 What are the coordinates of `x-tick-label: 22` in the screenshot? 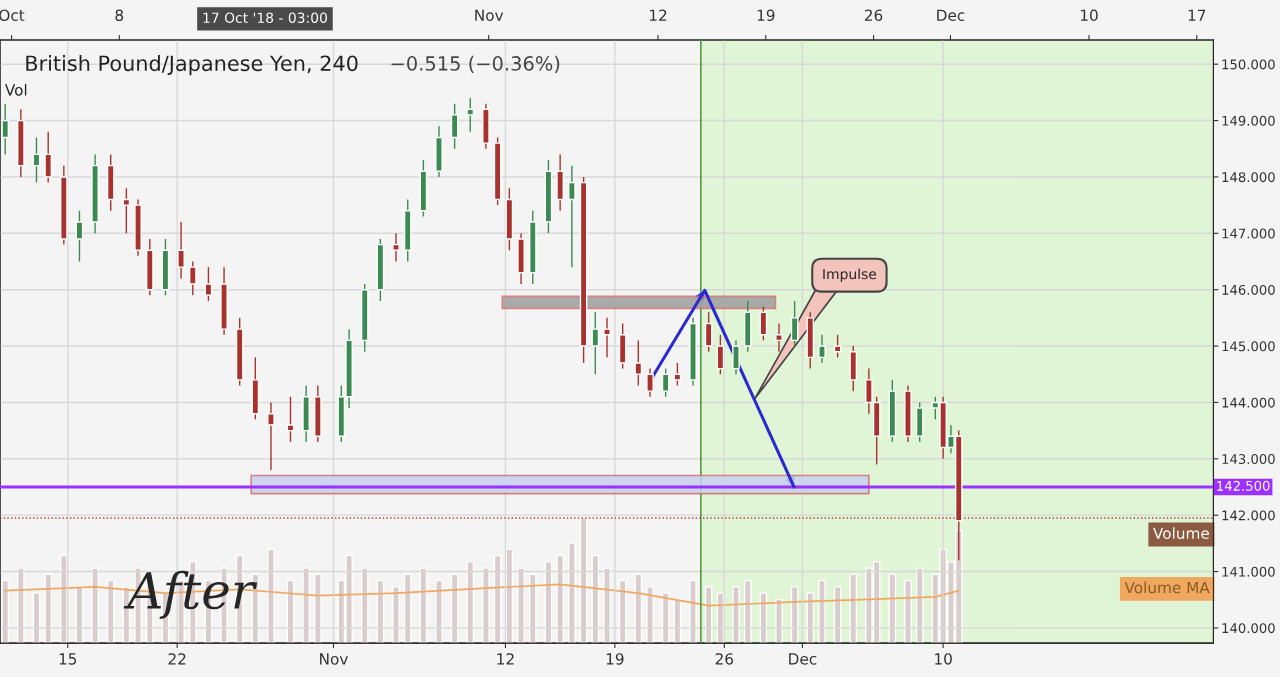 It's located at (177, 659).